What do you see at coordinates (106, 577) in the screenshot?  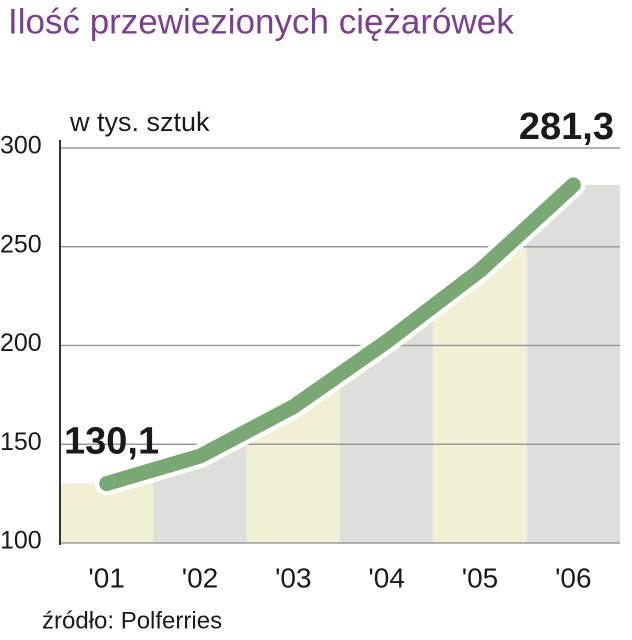 I see `x-tick-label: '01` at bounding box center [106, 577].